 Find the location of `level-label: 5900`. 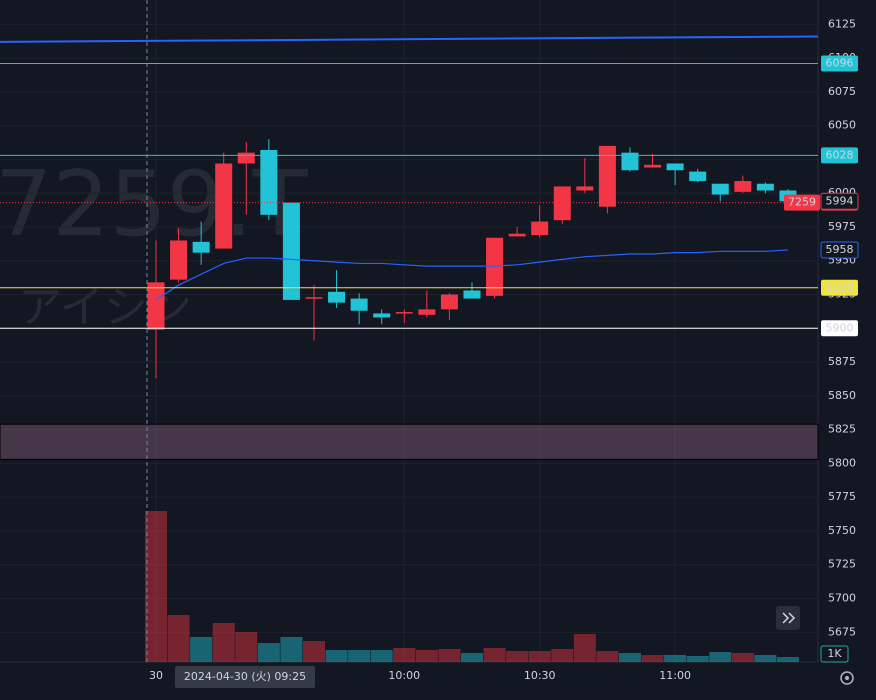

level-label: 5900 is located at coordinates (840, 327).